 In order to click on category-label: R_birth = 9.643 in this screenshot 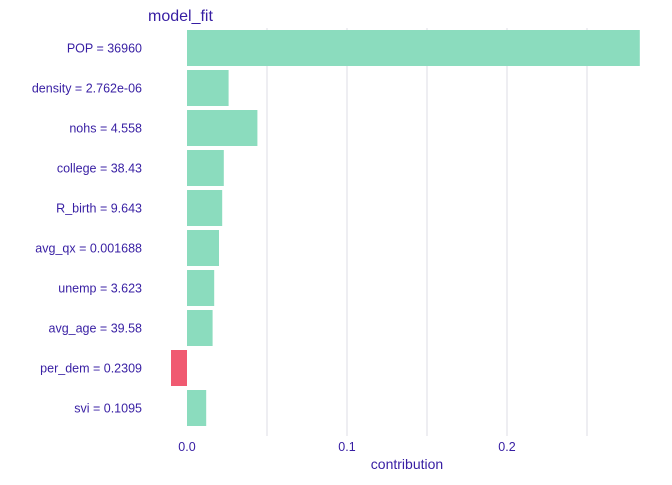, I will do `click(99, 209)`.